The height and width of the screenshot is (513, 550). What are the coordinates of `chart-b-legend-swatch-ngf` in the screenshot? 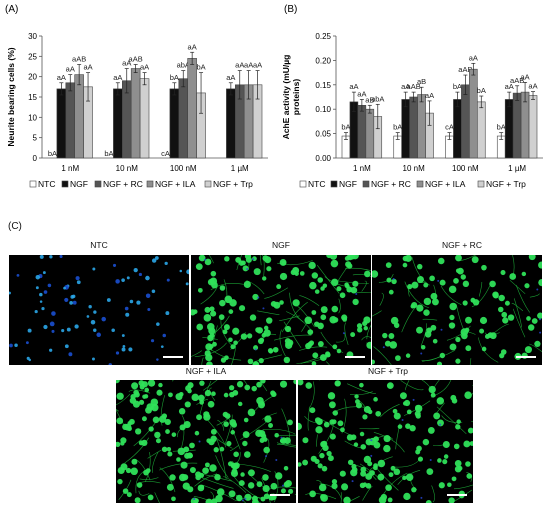 It's located at (334, 184).